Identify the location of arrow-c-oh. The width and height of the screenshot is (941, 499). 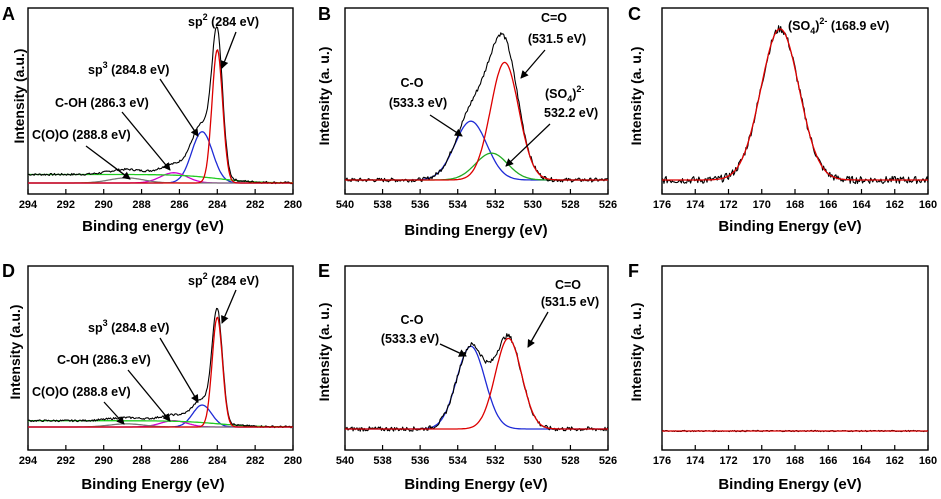
(146, 141).